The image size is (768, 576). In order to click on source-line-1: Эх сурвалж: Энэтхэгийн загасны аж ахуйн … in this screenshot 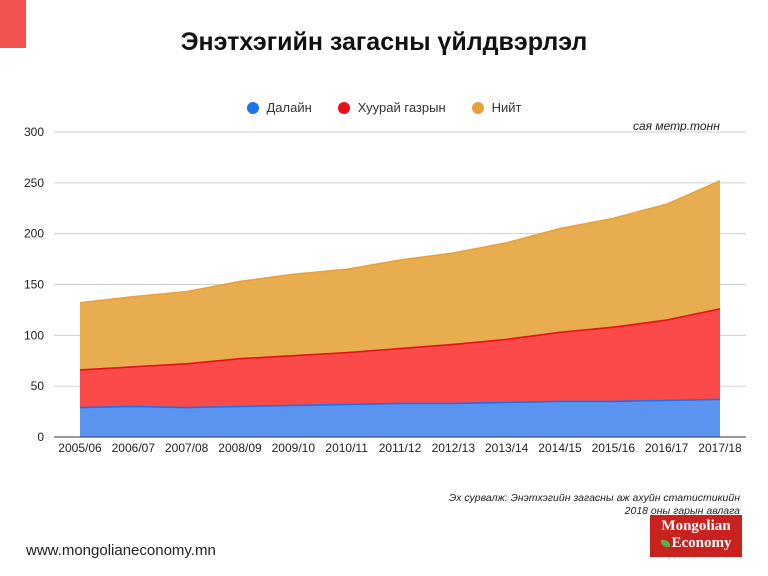, I will do `click(594, 498)`.